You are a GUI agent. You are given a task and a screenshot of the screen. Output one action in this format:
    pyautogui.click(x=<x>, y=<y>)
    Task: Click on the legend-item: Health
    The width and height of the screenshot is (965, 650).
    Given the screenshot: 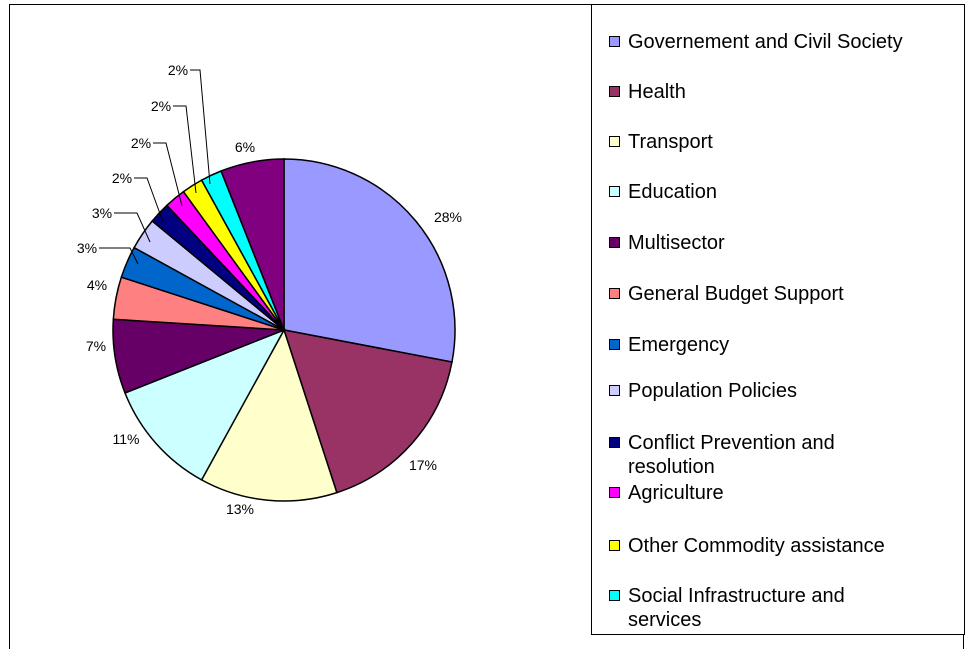 What is the action you would take?
    pyautogui.click(x=783, y=92)
    